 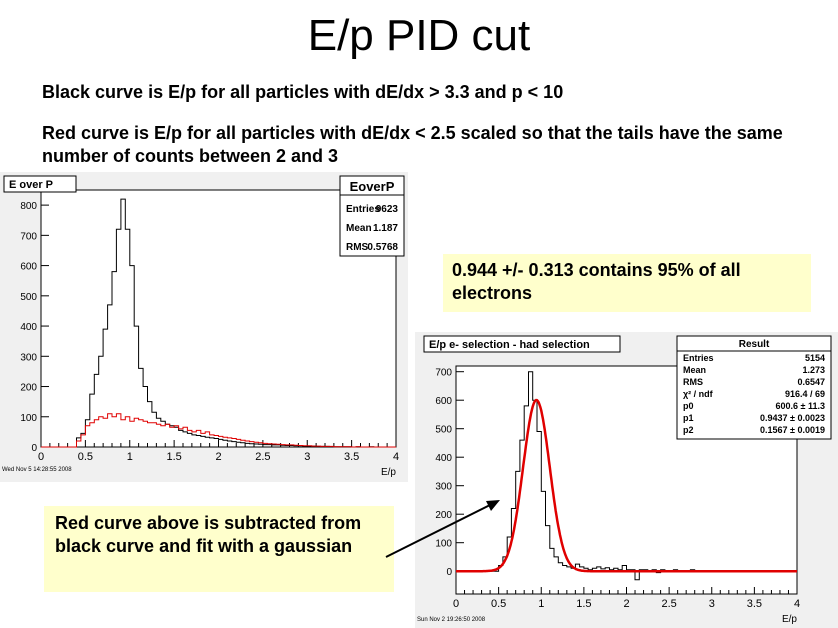 What do you see at coordinates (451, 620) in the screenshot?
I see `timestamp: Sun Nov 2 19:26:50 2008` at bounding box center [451, 620].